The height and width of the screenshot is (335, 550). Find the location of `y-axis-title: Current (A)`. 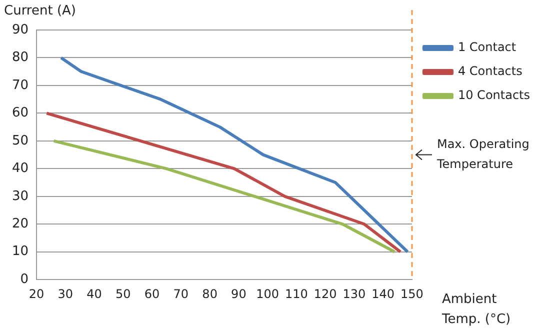

y-axis-title: Current (A) is located at coordinates (40, 10).